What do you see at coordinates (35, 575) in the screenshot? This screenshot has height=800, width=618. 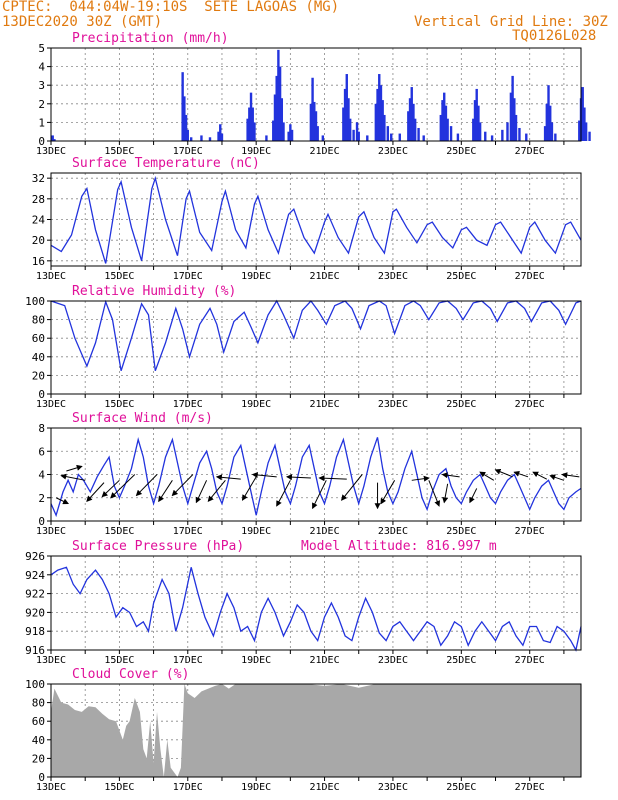 I see `y-tick-label: 924` at bounding box center [35, 575].